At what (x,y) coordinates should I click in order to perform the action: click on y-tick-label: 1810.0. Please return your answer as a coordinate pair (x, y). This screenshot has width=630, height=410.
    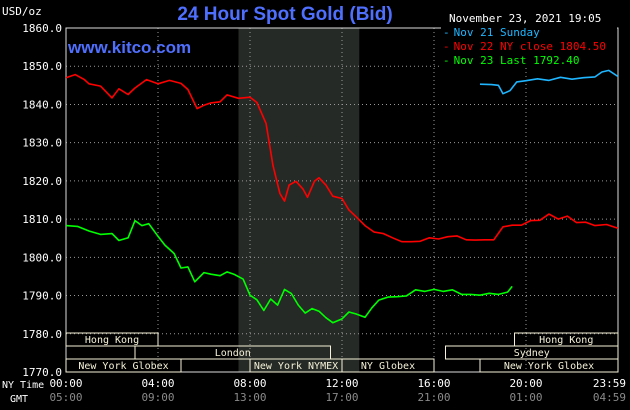
    Looking at the image, I should click on (42, 219).